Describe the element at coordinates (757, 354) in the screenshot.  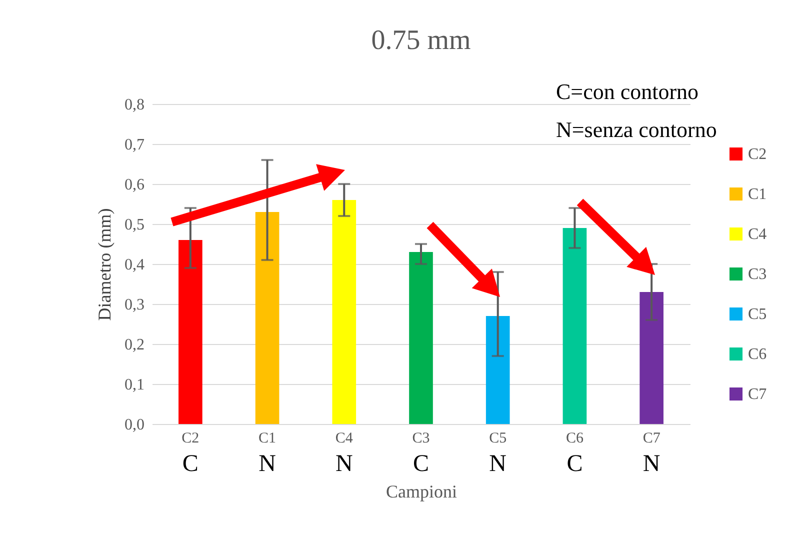
I see `legend-label: C6` at that location.